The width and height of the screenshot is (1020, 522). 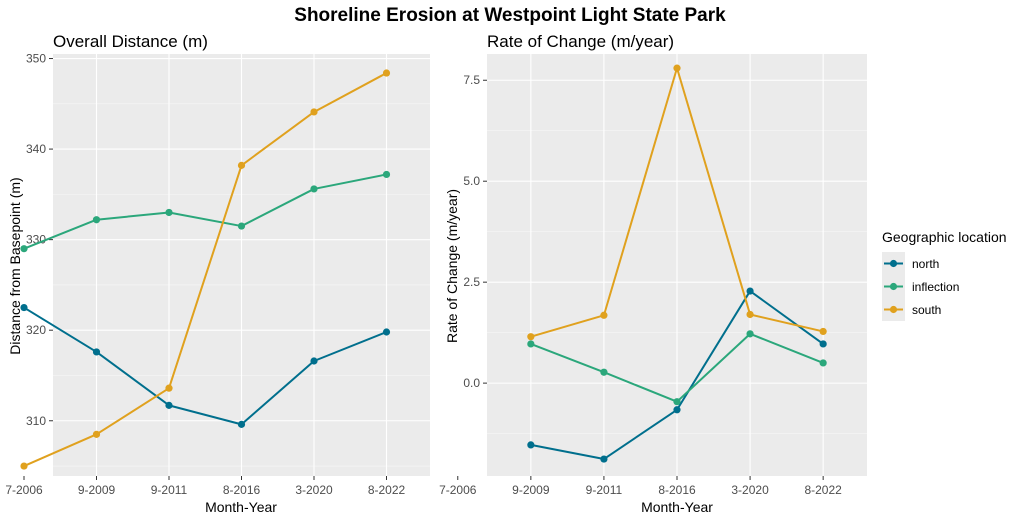 What do you see at coordinates (241, 165) in the screenshot?
I see `point-south-8-2016-distance` at bounding box center [241, 165].